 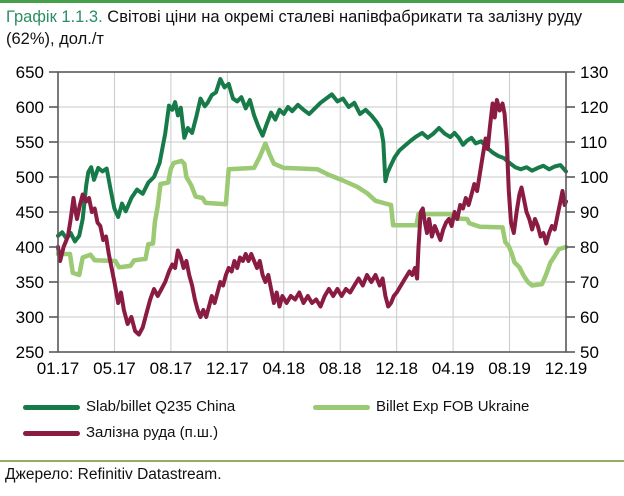 What do you see at coordinates (30, 107) in the screenshot?
I see `y-axis-label-left: 600` at bounding box center [30, 107].